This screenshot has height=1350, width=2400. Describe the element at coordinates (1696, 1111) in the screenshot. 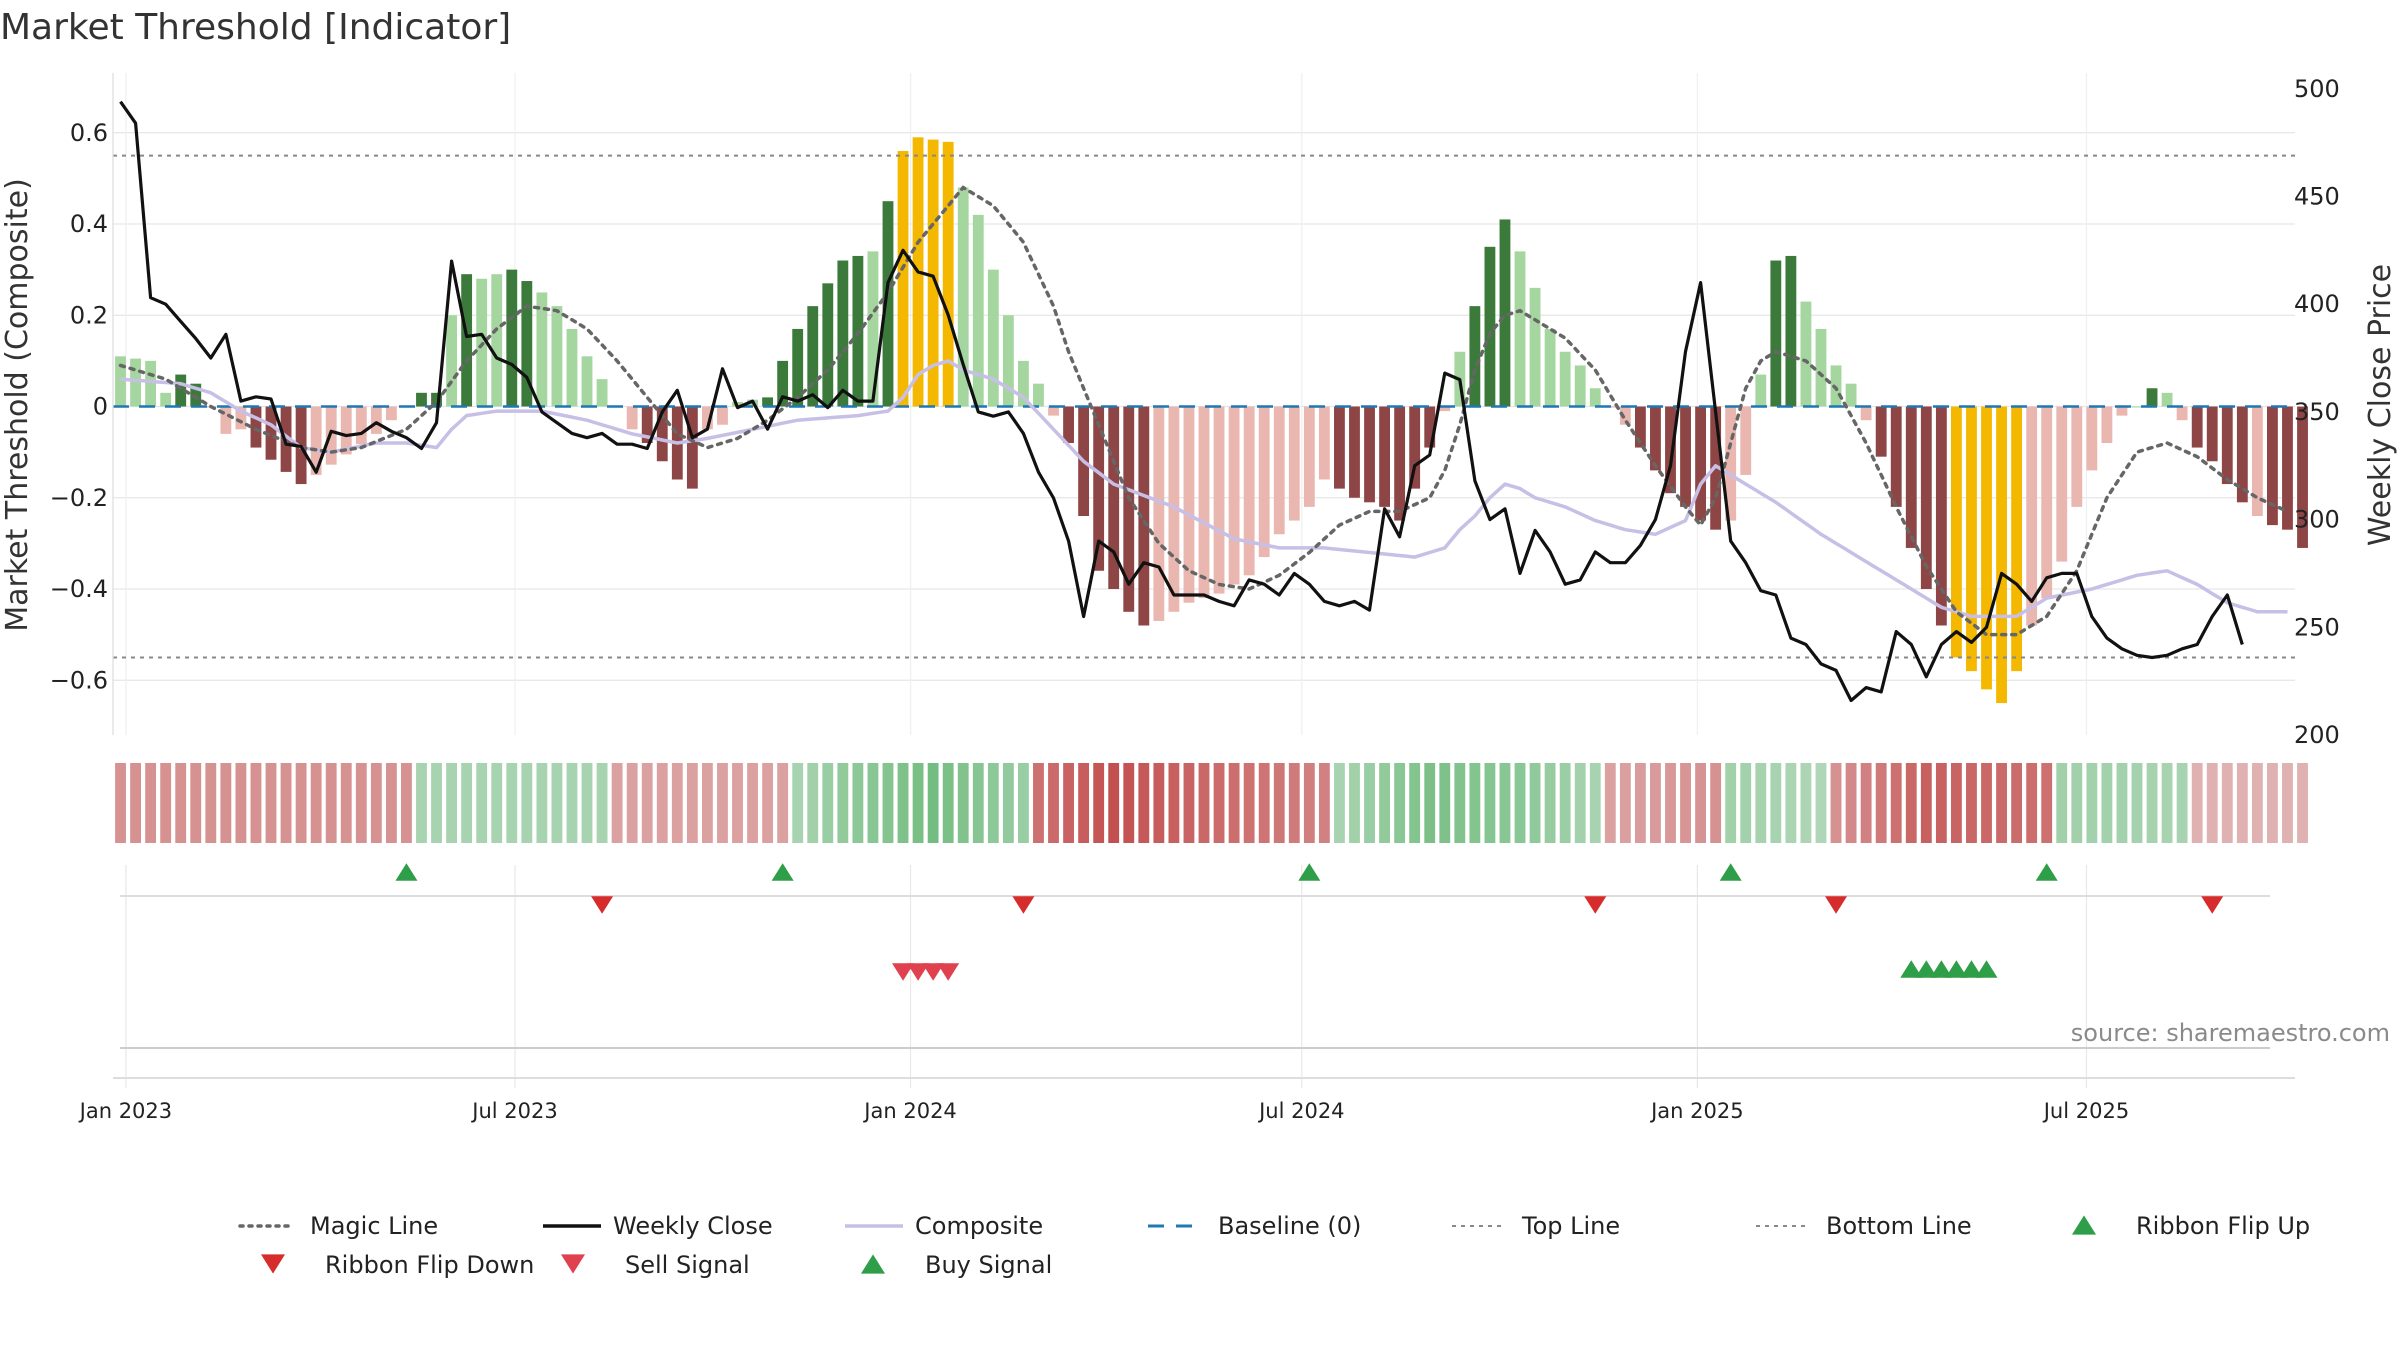

I see `x-tick-label: Jan 2025` at that location.